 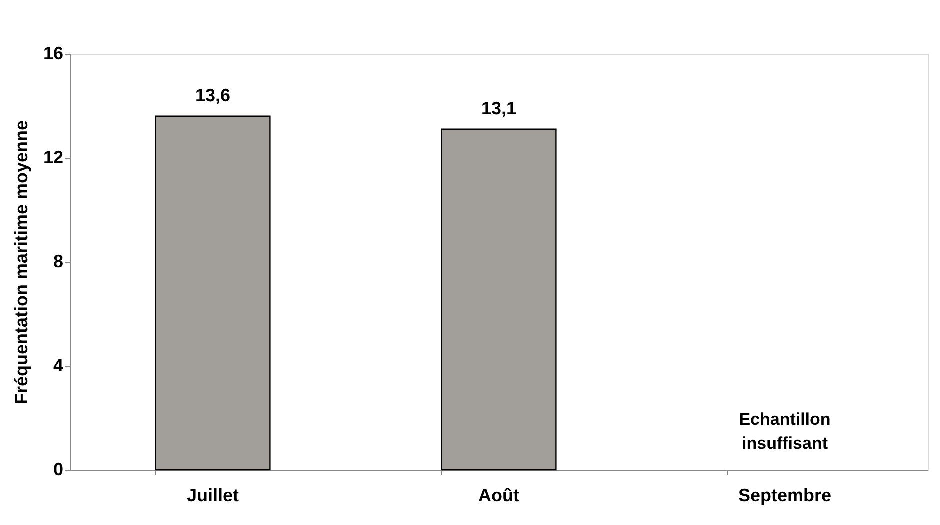 I want to click on annotation: Echantillon insuffisant, so click(x=785, y=431).